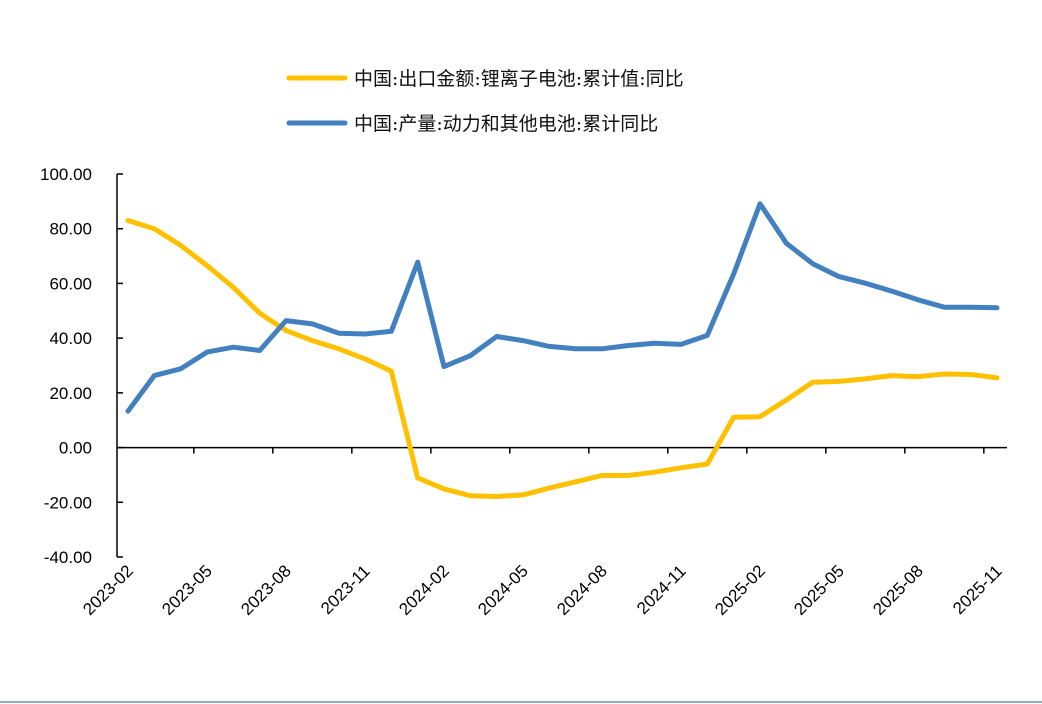  Describe the element at coordinates (108, 590) in the screenshot. I see `x-tick-label: 2023-02` at that location.